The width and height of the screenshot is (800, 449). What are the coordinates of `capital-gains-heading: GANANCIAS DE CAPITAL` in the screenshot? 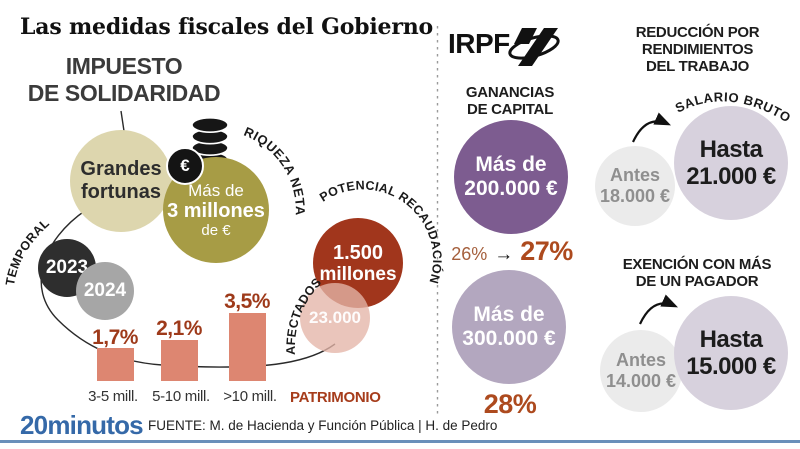 It's located at (510, 101).